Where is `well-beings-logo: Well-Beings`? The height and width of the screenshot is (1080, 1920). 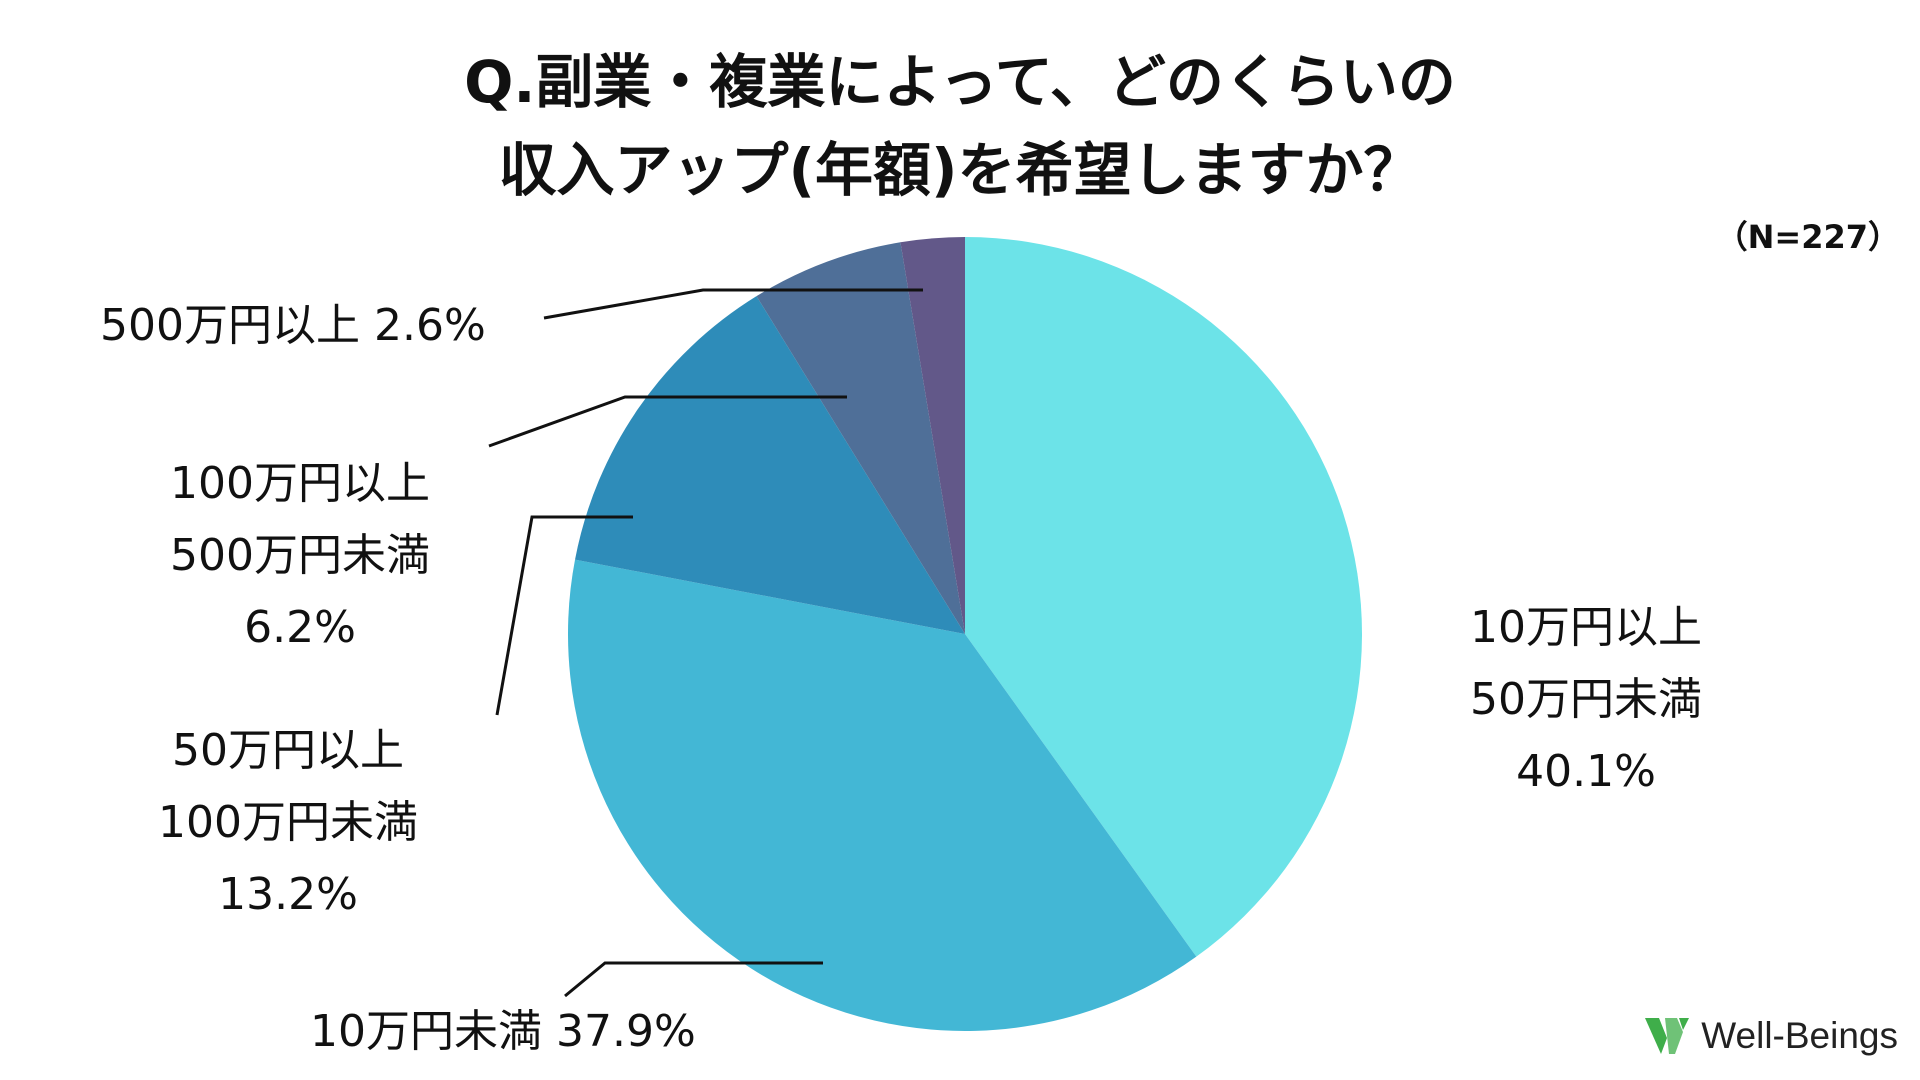 well-beings-logo: Well-Beings is located at coordinates (1770, 1036).